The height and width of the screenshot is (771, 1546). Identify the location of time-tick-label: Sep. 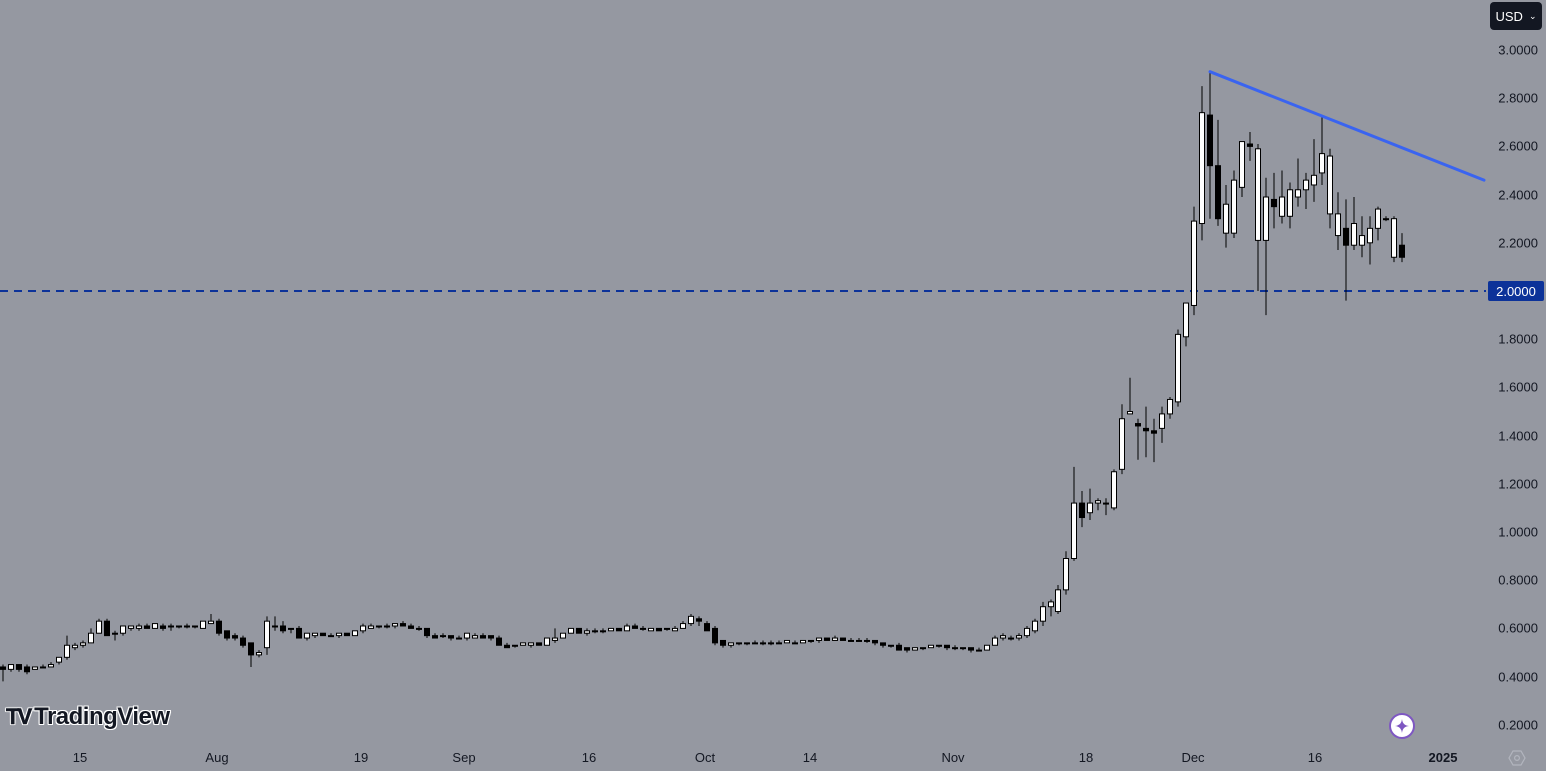
(464, 757).